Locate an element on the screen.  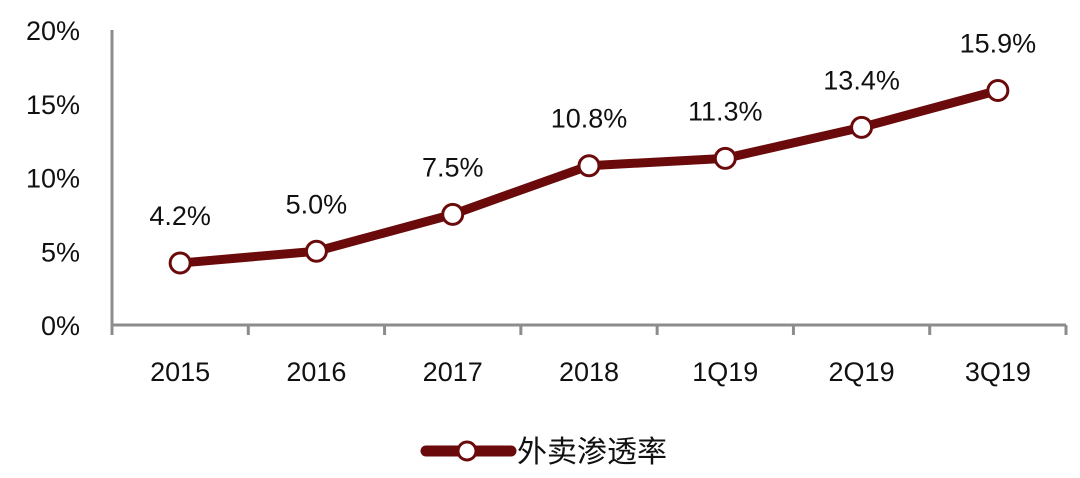
data-label: 5.0% is located at coordinates (317, 204).